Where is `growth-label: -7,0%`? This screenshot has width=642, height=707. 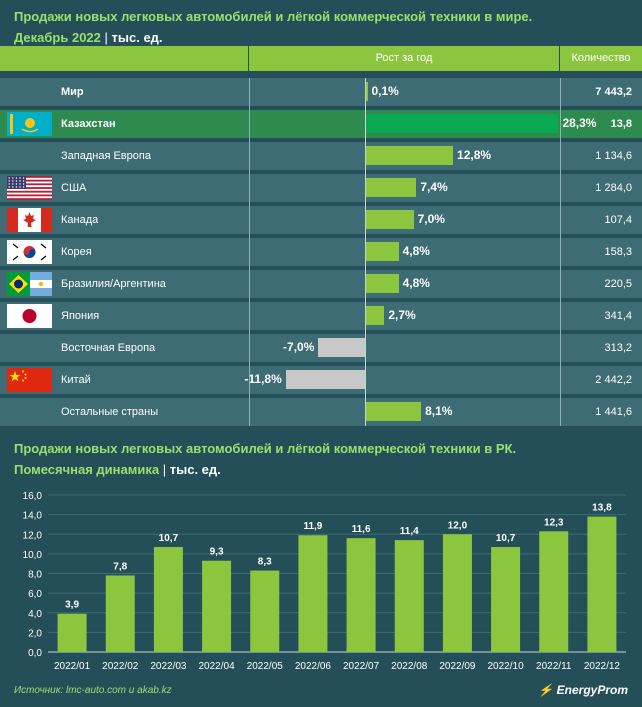 growth-label: -7,0% is located at coordinates (299, 347).